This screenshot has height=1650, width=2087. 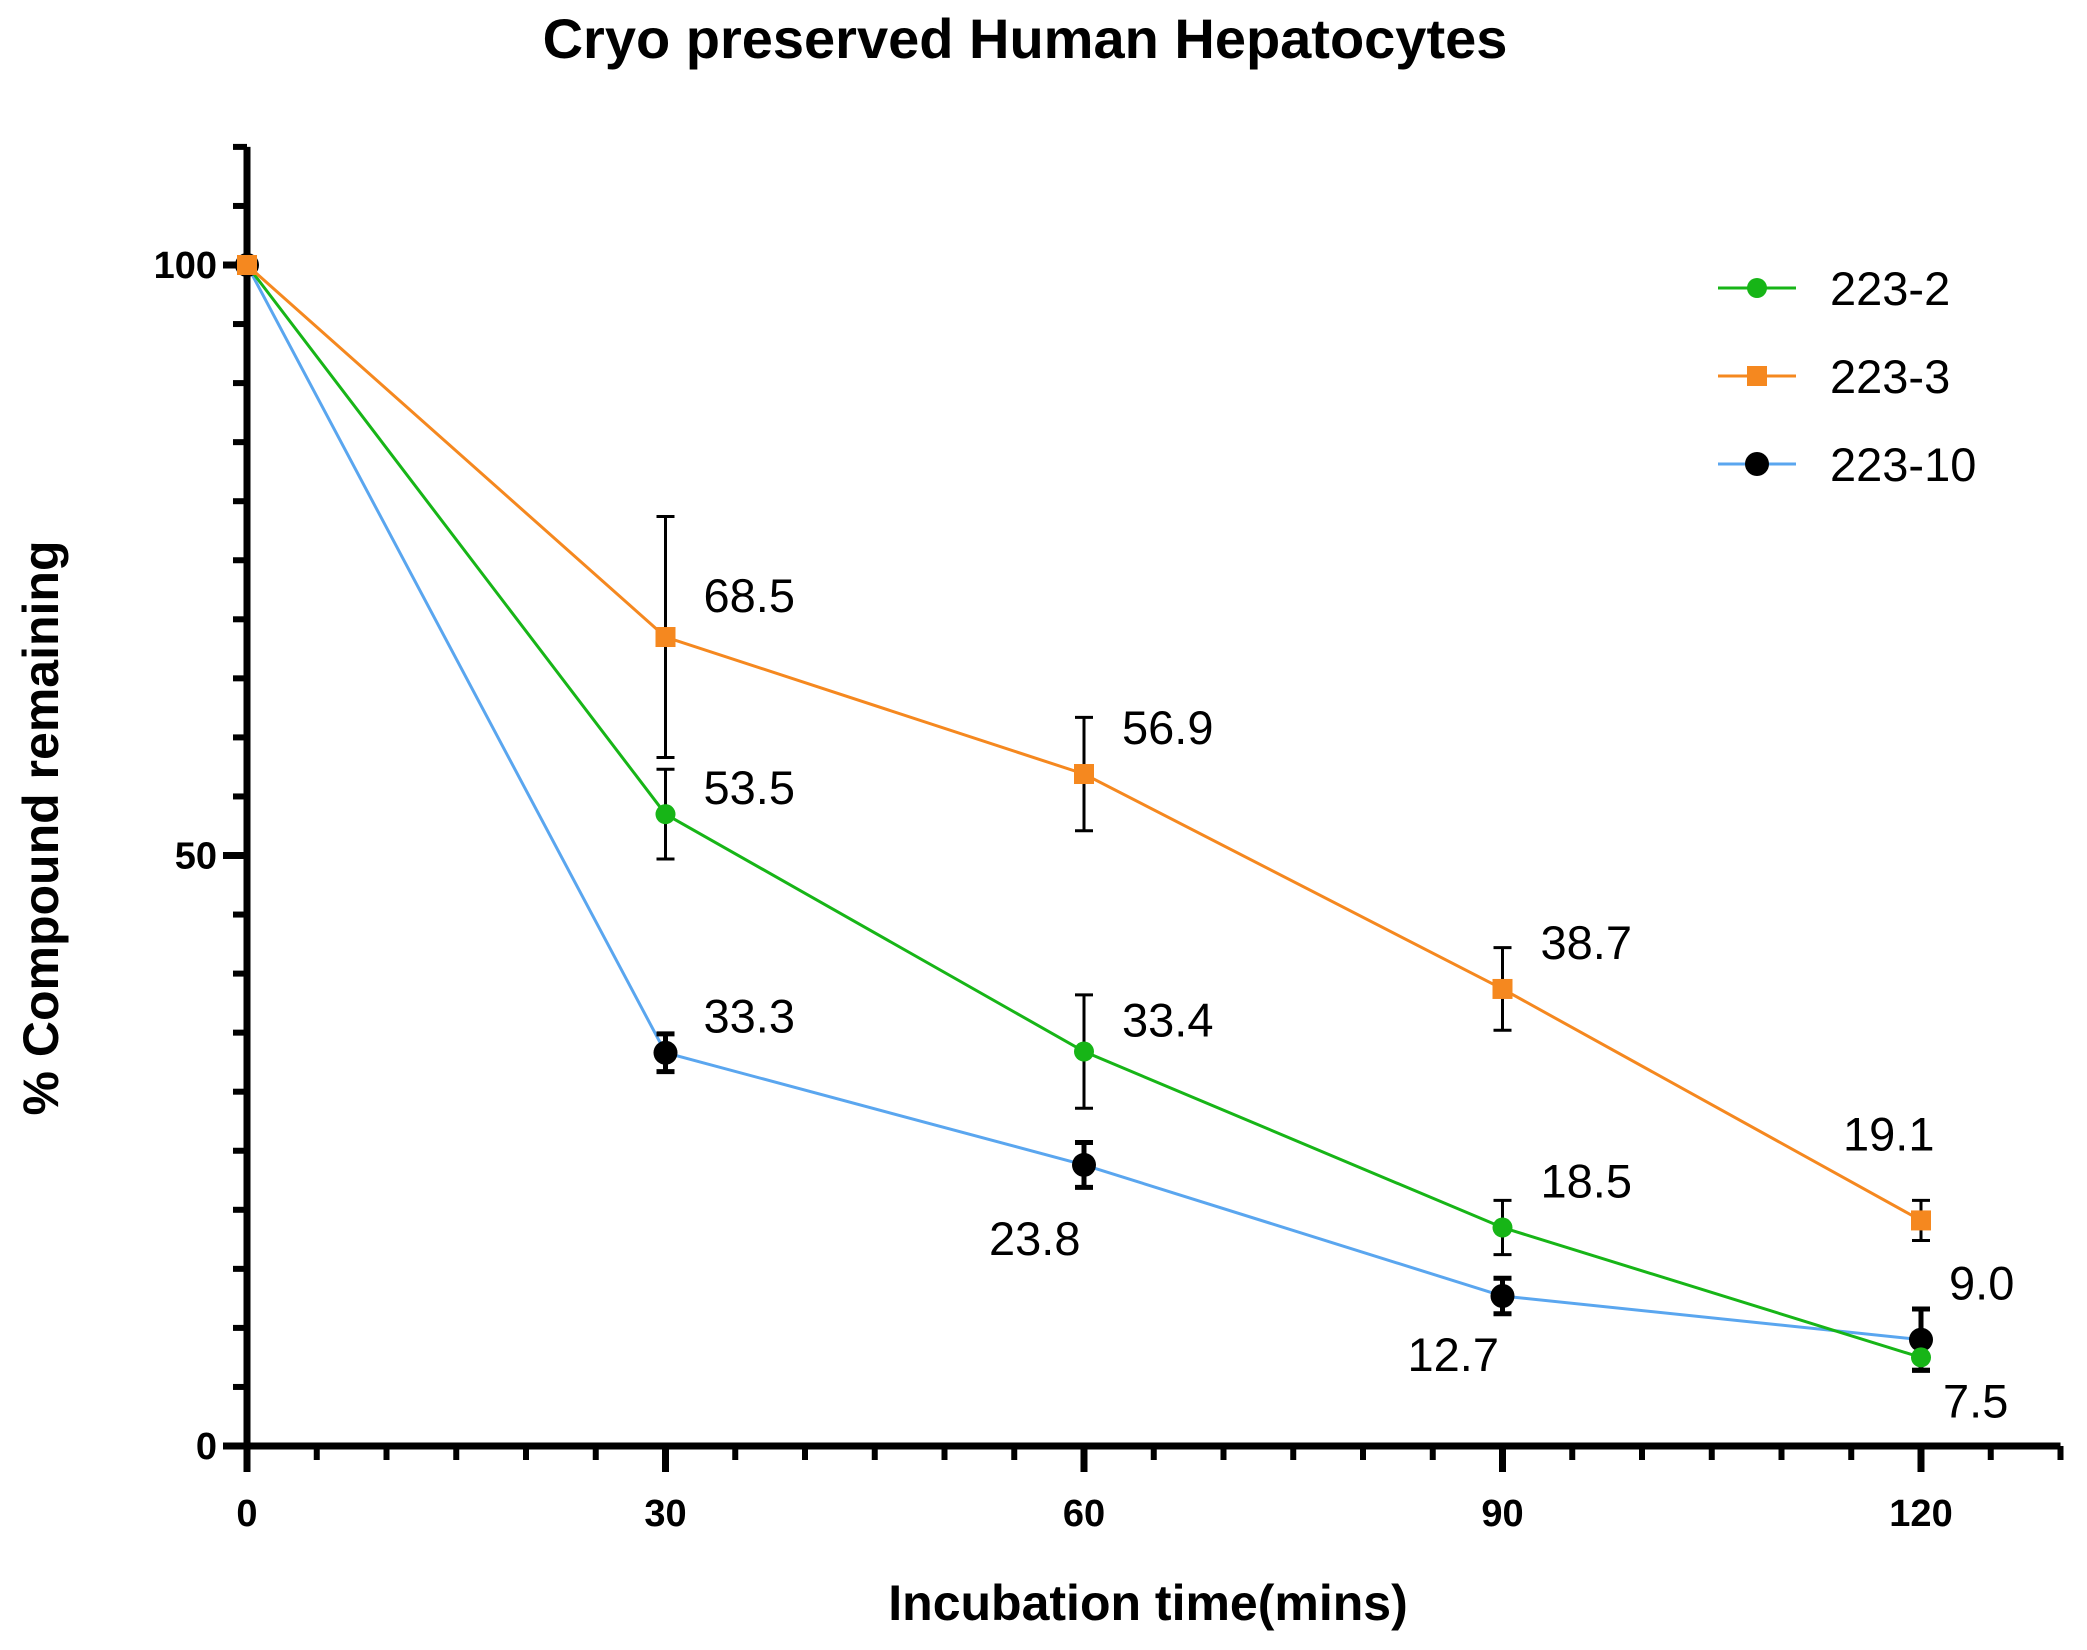 I want to click on data-label-223-2: 18.5, so click(x=1586, y=1181).